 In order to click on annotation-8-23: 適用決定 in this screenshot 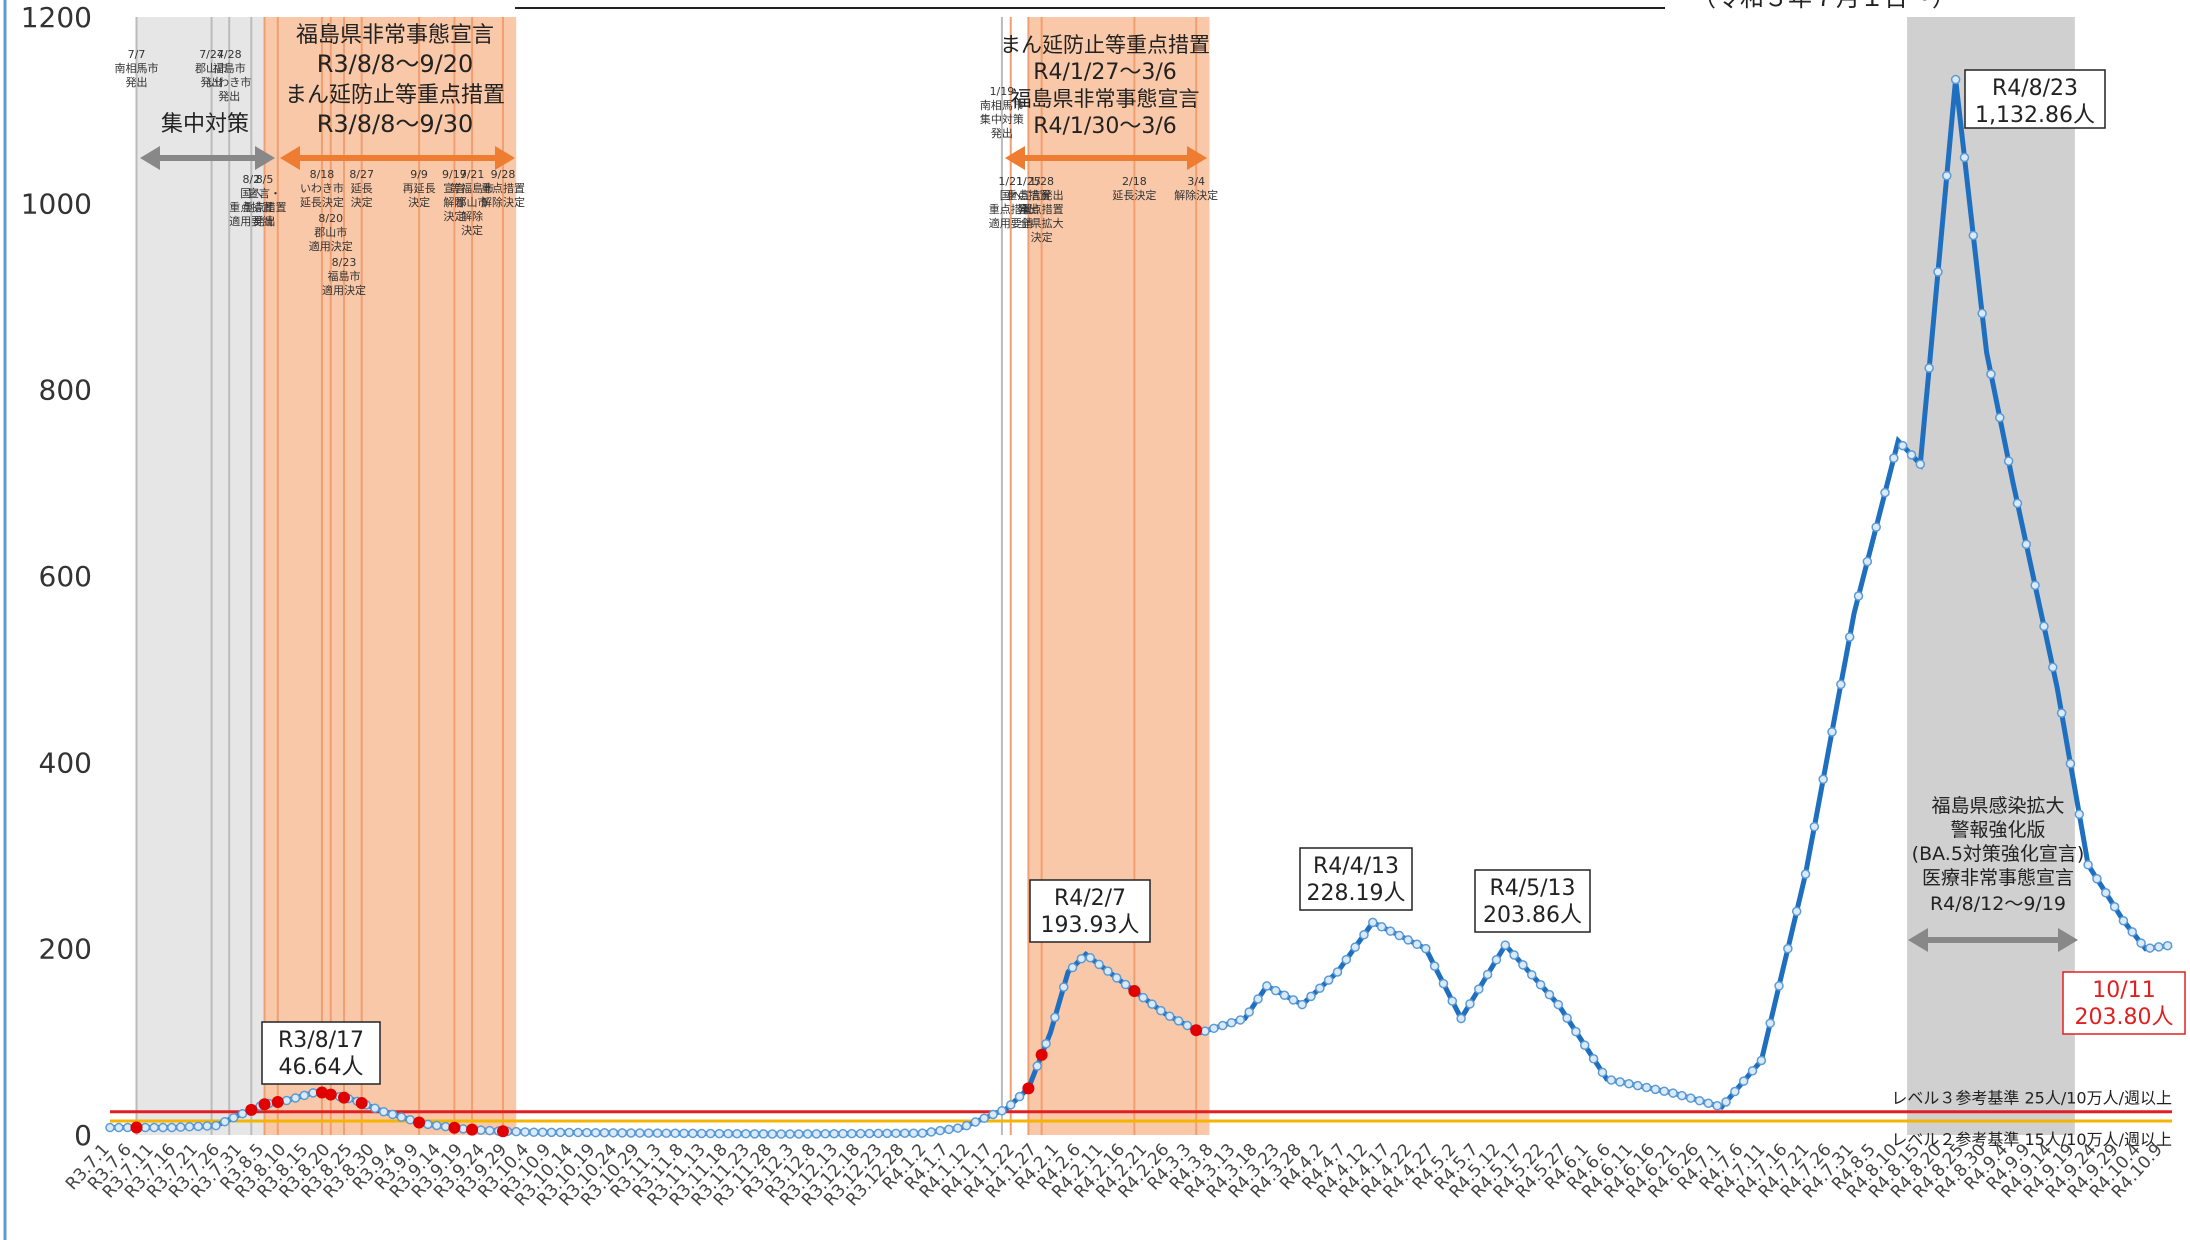, I will do `click(344, 290)`.